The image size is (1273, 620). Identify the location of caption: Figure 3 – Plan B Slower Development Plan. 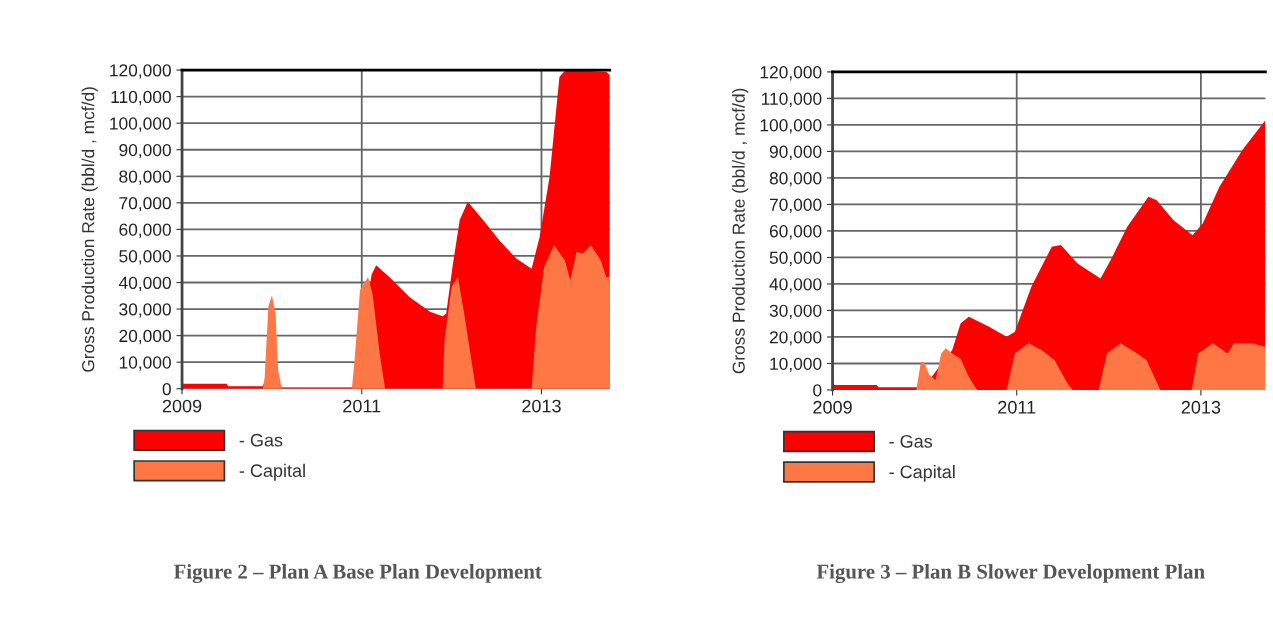
(1010, 573).